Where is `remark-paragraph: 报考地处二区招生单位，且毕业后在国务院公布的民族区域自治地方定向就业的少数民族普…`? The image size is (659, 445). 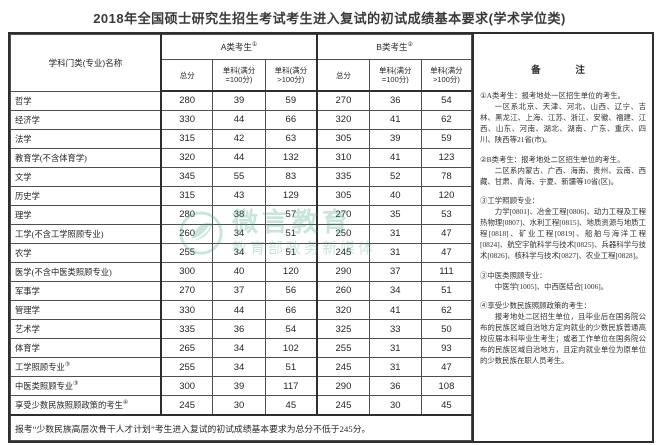 remark-paragraph: 报考地处二区招生单位，且毕业后在国务院公布的民族区域自治地方定向就业的少数民族普… is located at coordinates (563, 338).